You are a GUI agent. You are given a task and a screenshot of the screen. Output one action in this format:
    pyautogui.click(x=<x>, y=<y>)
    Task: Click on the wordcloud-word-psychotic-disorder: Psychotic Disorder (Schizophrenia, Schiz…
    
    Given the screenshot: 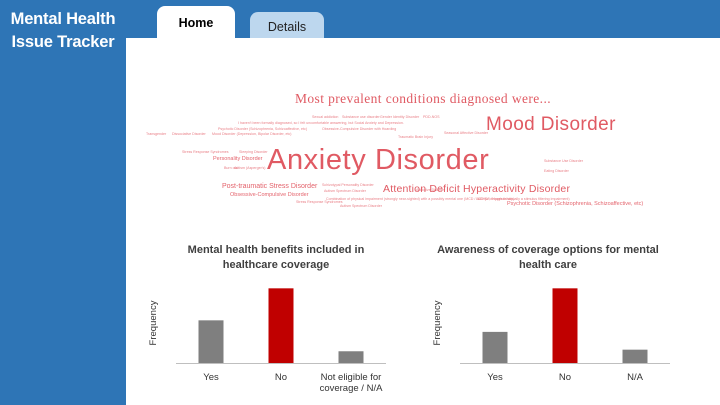 What is the action you would take?
    pyautogui.click(x=575, y=204)
    